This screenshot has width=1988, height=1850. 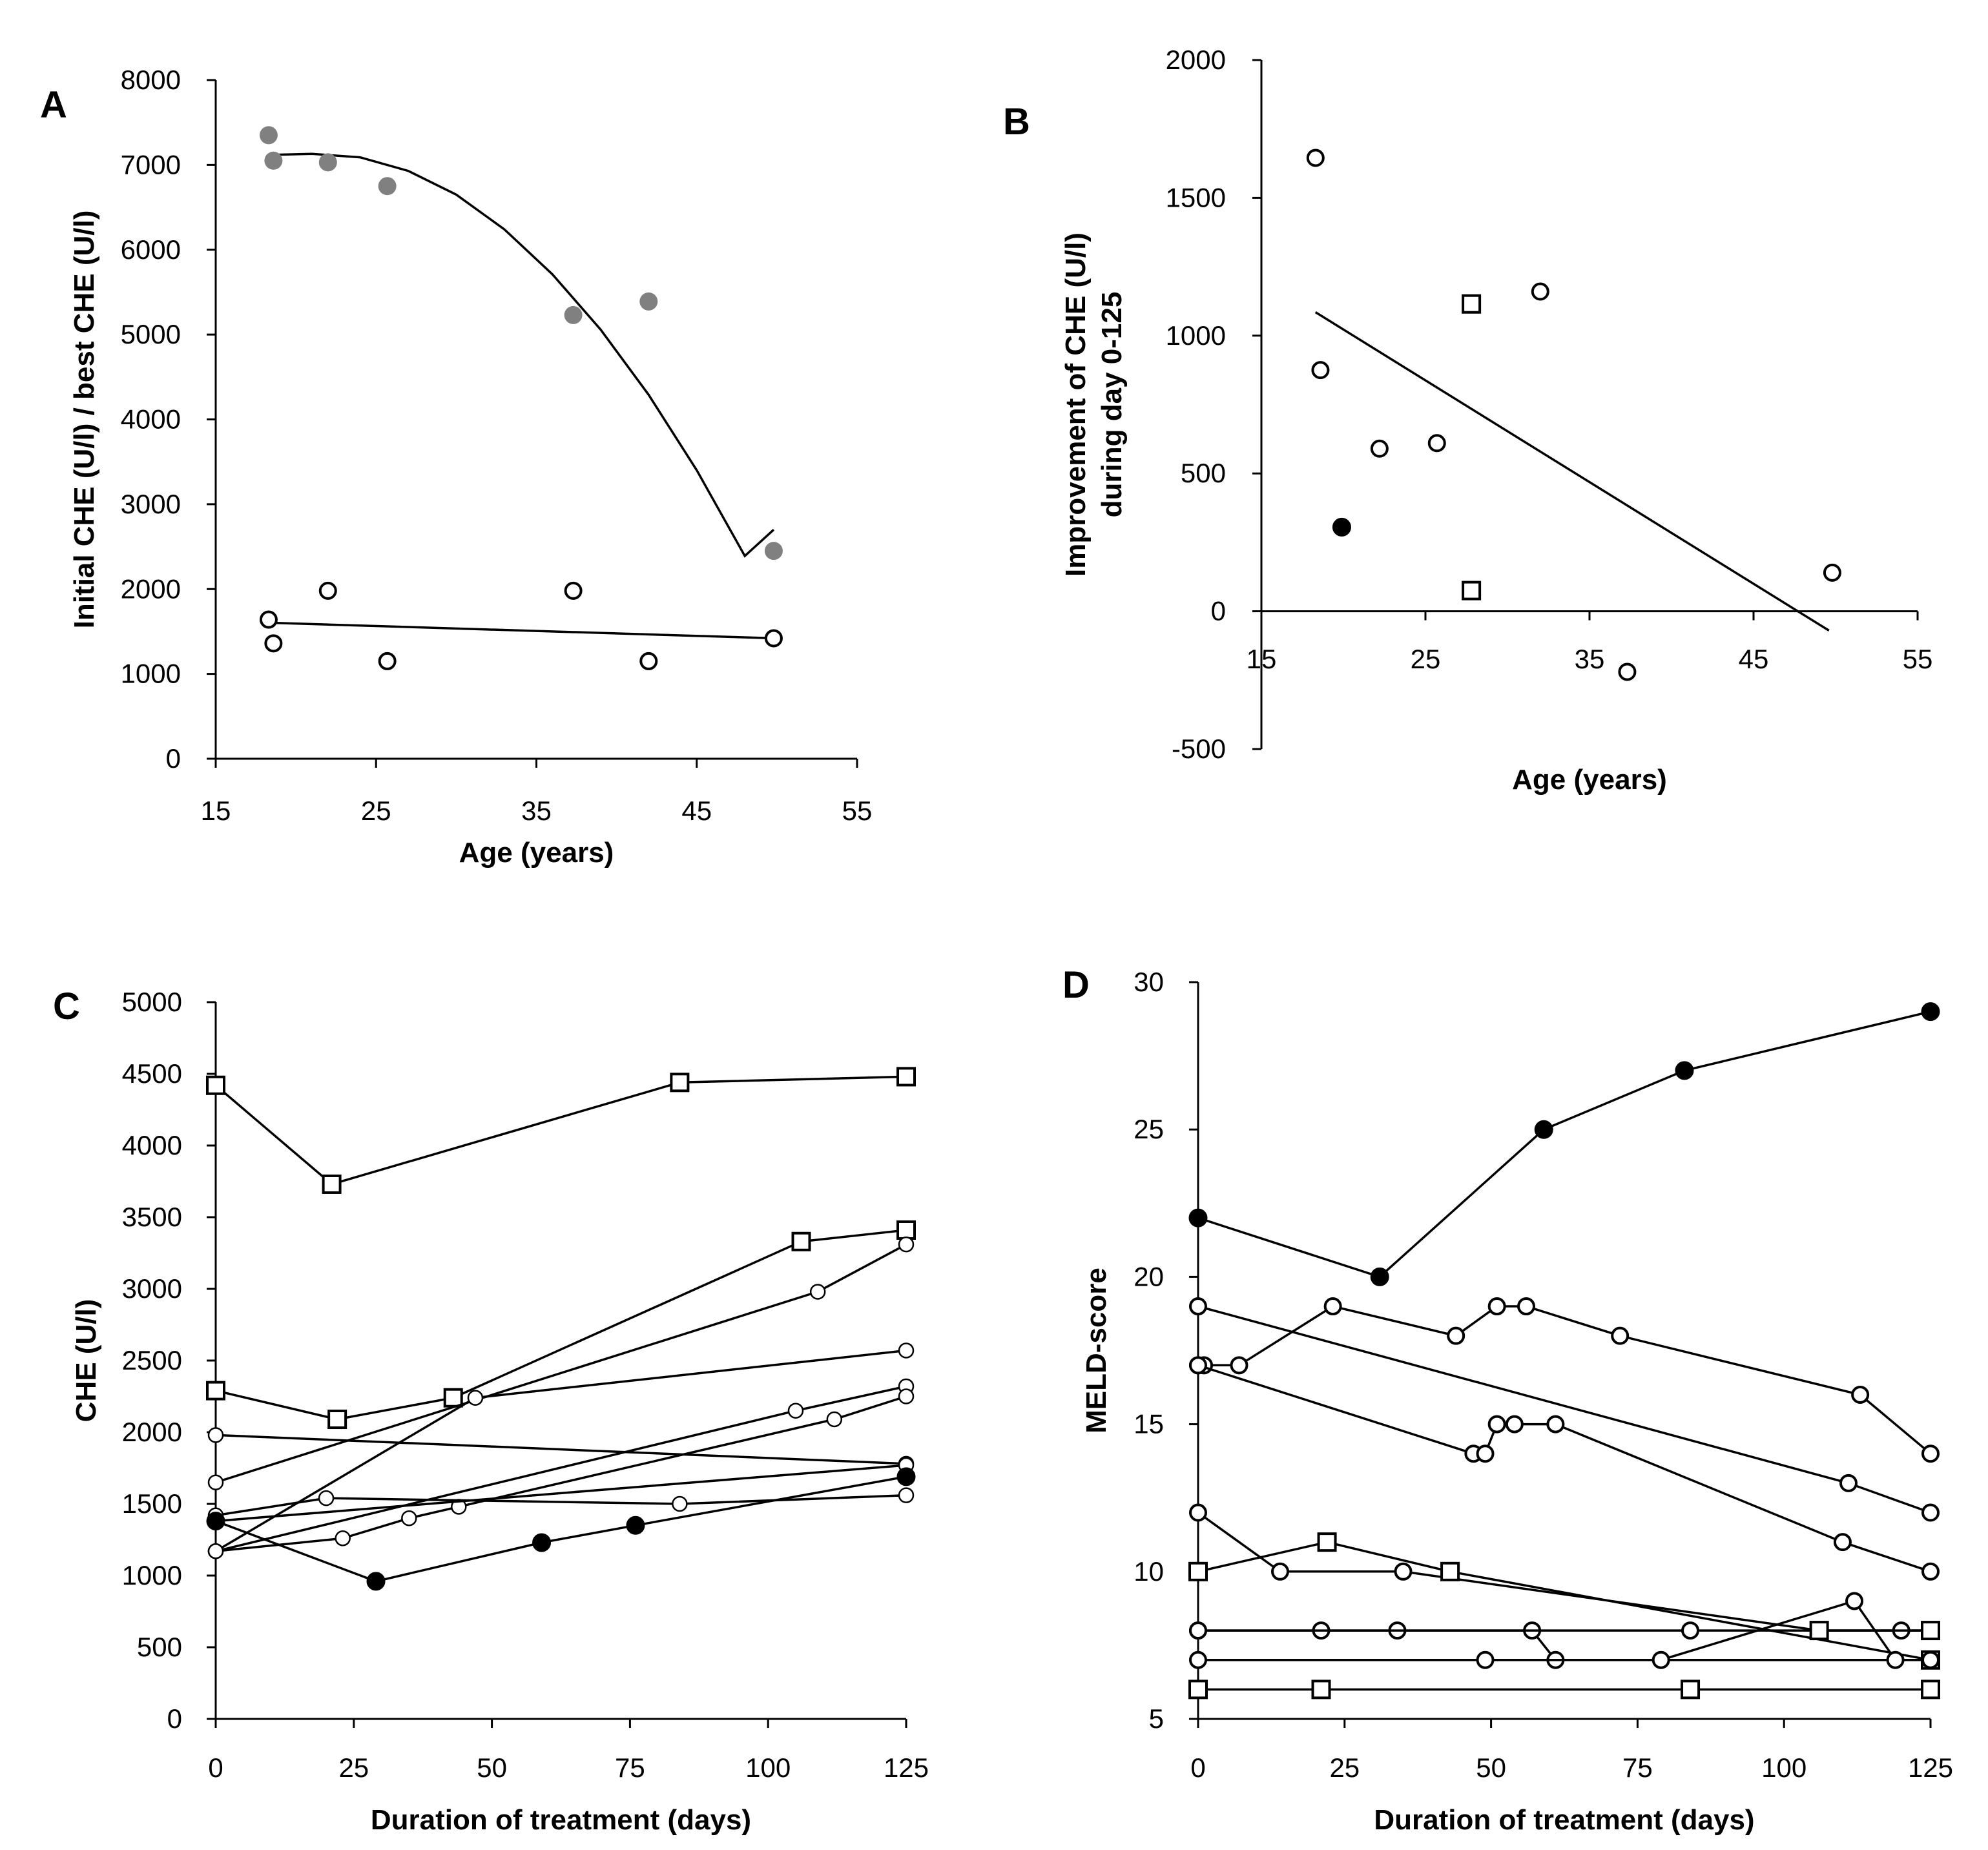 What do you see at coordinates (1564, 1820) in the screenshot?
I see `x-axis-label-d: Duration of treatment (days)` at bounding box center [1564, 1820].